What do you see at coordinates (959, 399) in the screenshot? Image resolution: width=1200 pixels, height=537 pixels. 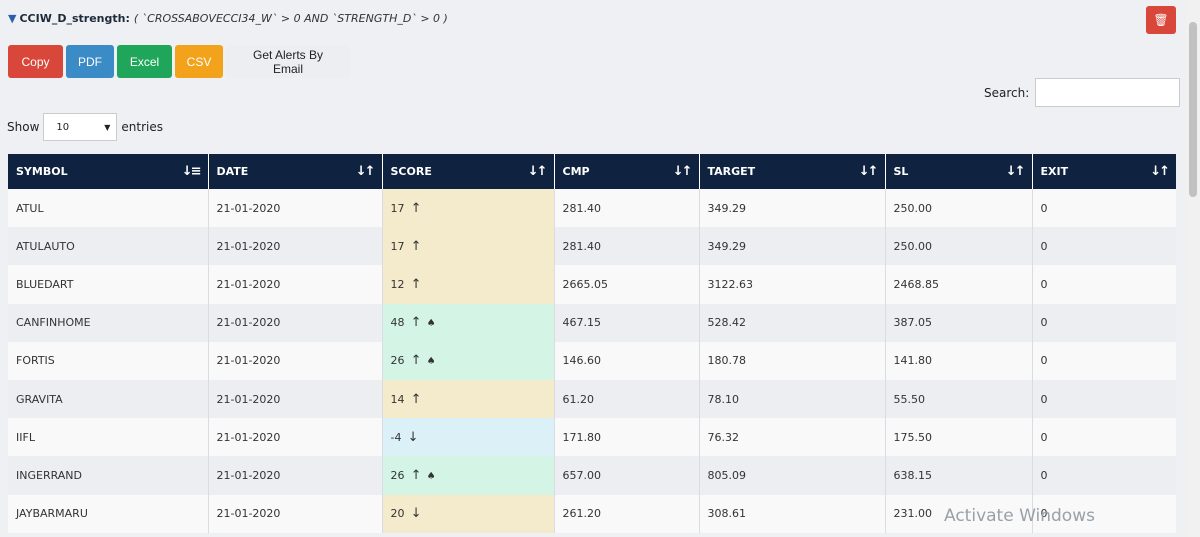 I see `sl-cell: 55.50` at bounding box center [959, 399].